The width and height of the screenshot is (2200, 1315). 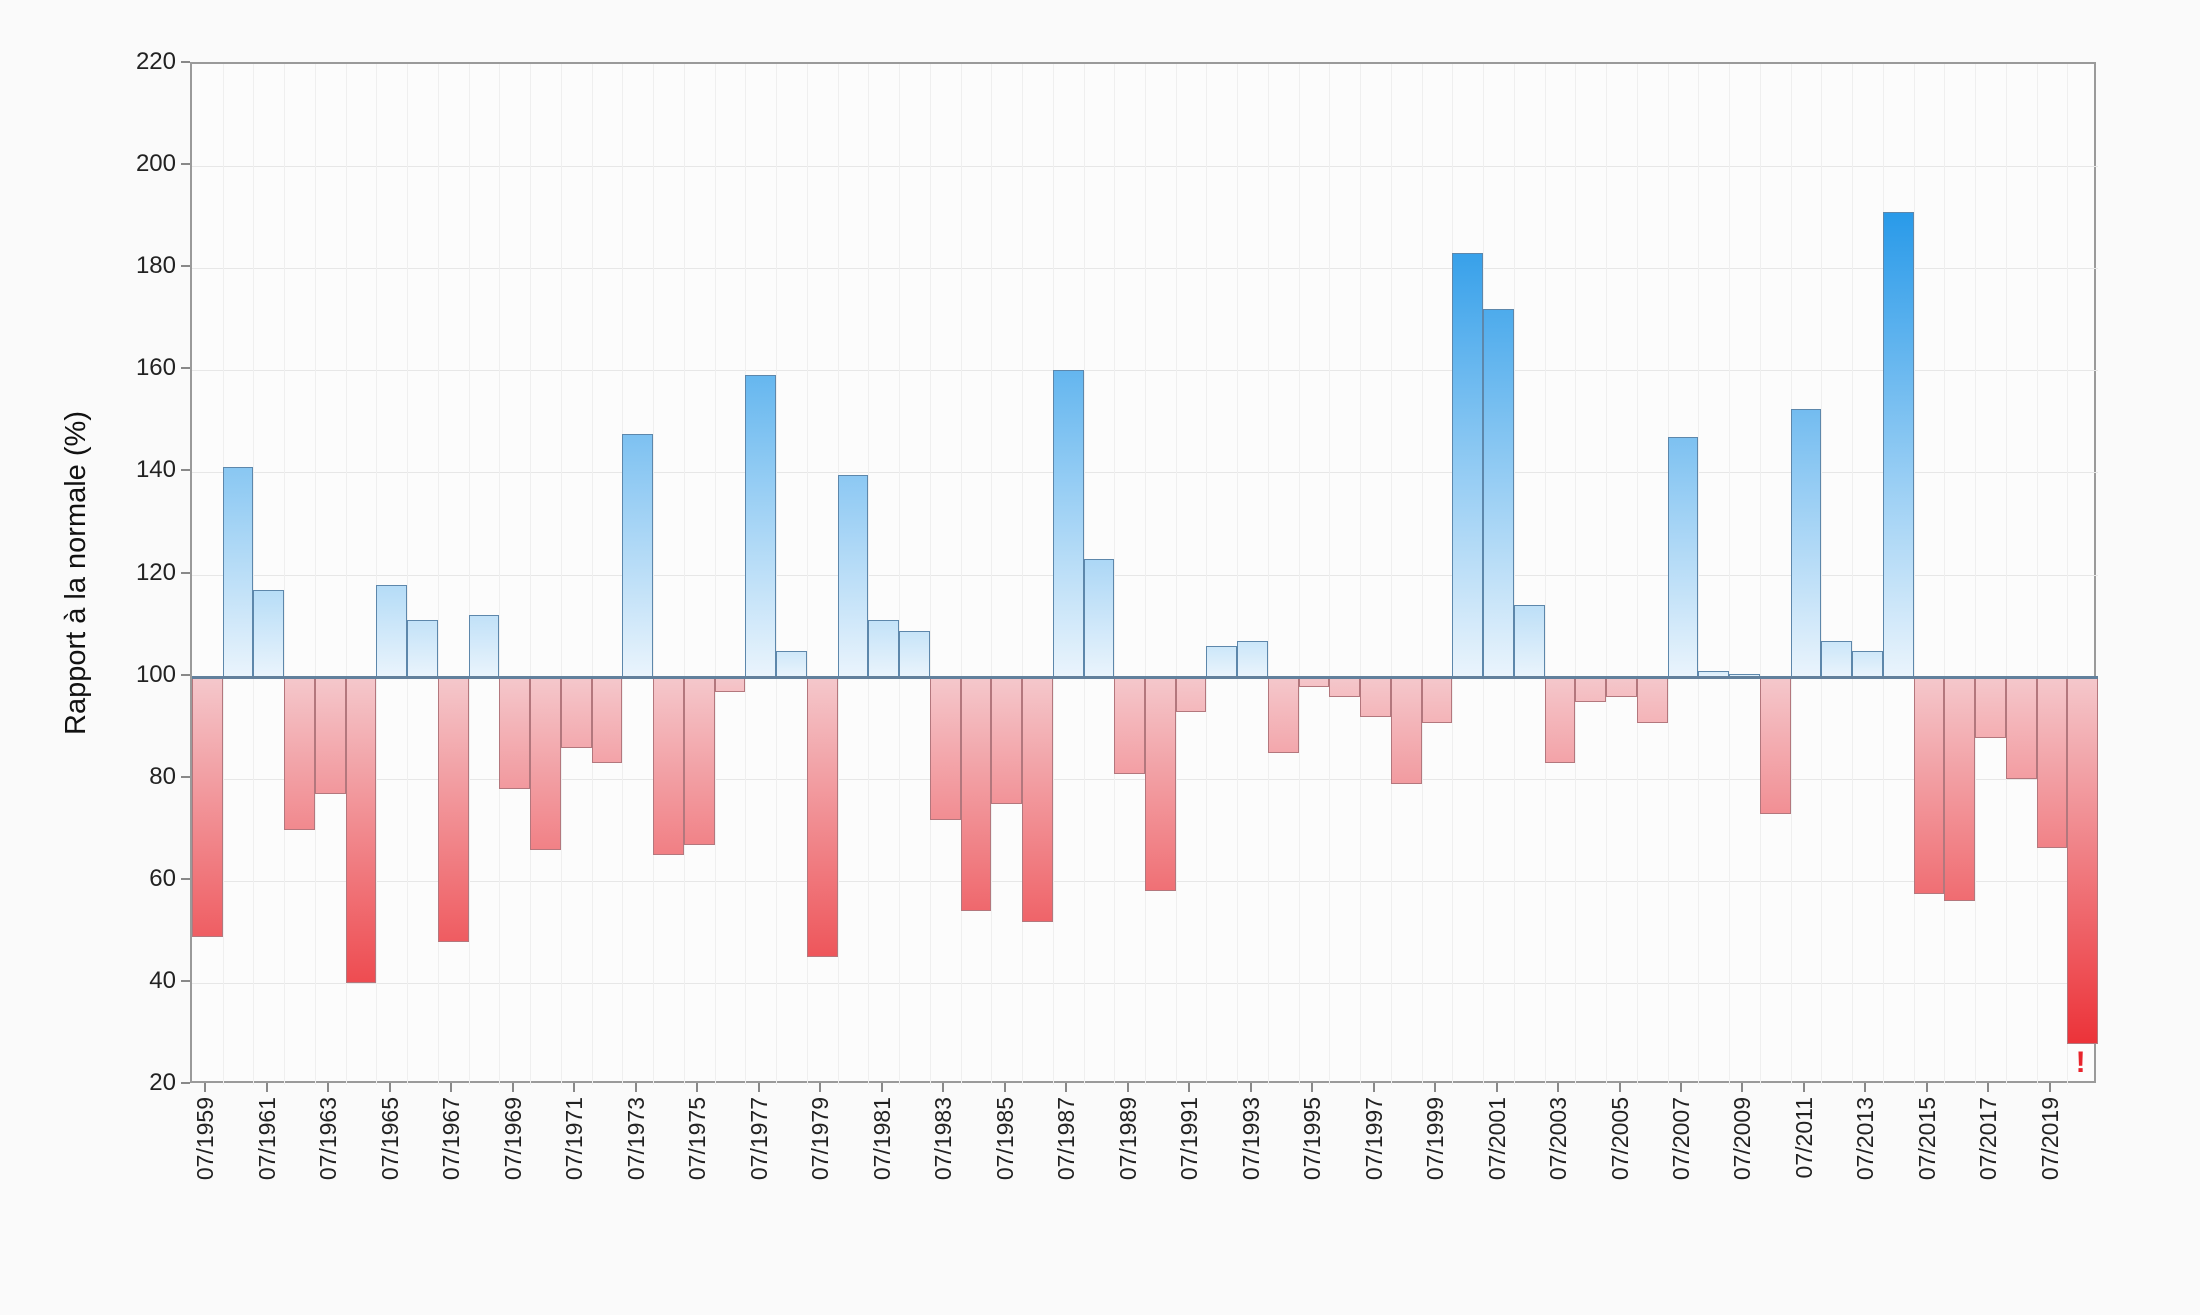 I want to click on x-tick-label-07/1967: 07/1967, so click(x=451, y=1139).